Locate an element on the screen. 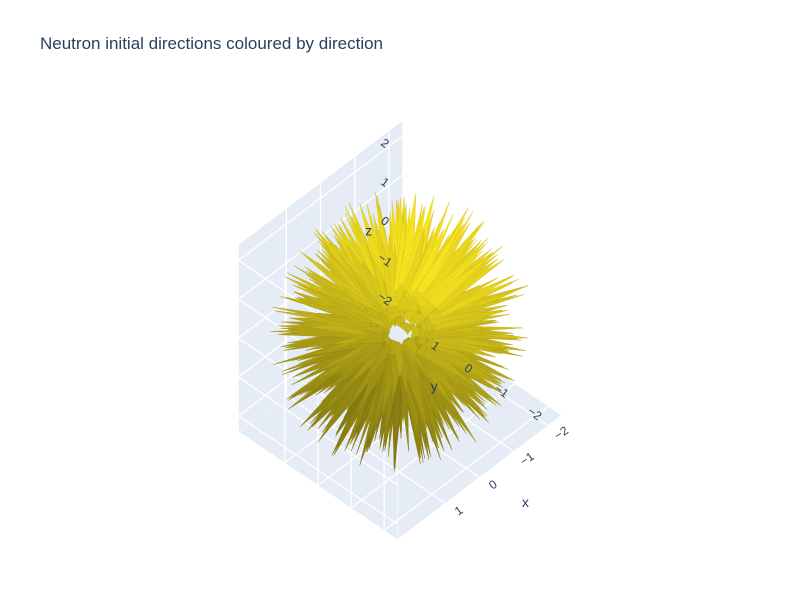 The width and height of the screenshot is (800, 600). x-tick-label: −2 is located at coordinates (562, 433).